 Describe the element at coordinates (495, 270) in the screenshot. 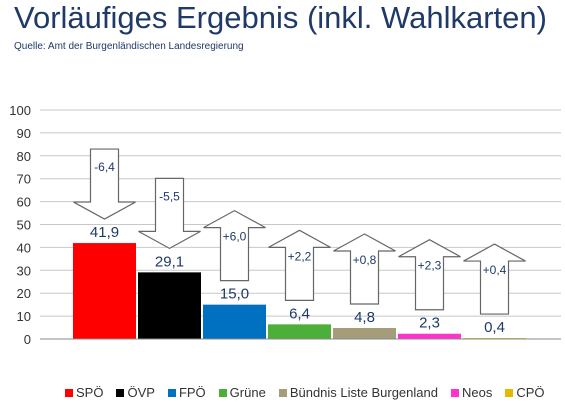

I see `change-label: +0,4` at that location.